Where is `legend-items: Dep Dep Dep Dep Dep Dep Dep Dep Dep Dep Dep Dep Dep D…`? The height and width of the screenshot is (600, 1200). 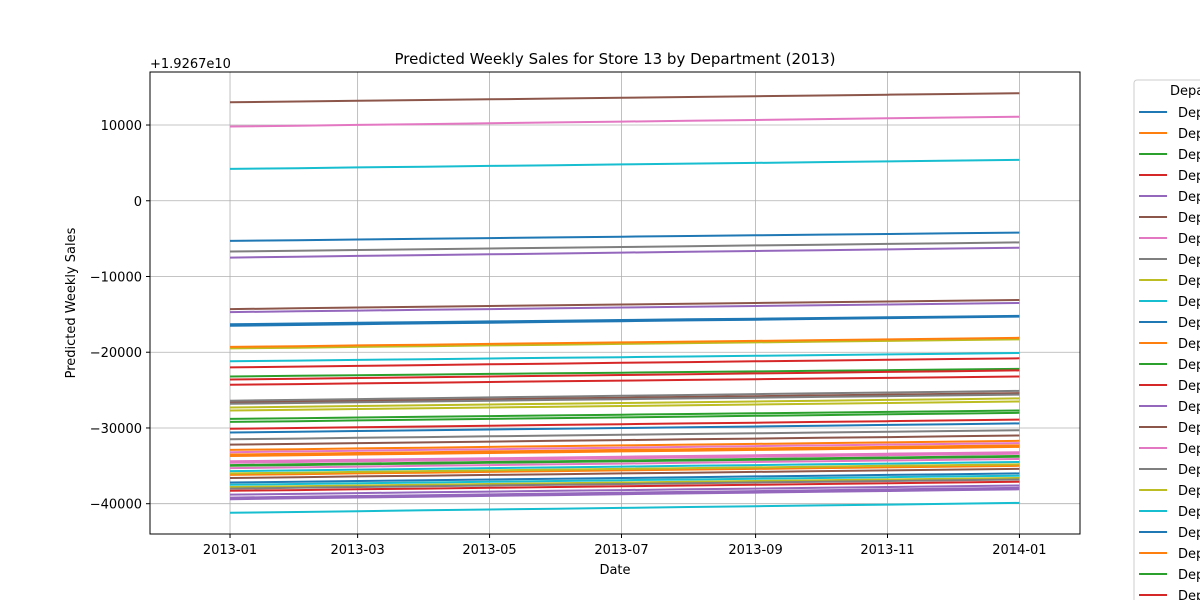
legend-items: Dep Dep Dep Dep Dep Dep Dep Dep Dep Dep Dep Dep Dep D… is located at coordinates (1169, 353).